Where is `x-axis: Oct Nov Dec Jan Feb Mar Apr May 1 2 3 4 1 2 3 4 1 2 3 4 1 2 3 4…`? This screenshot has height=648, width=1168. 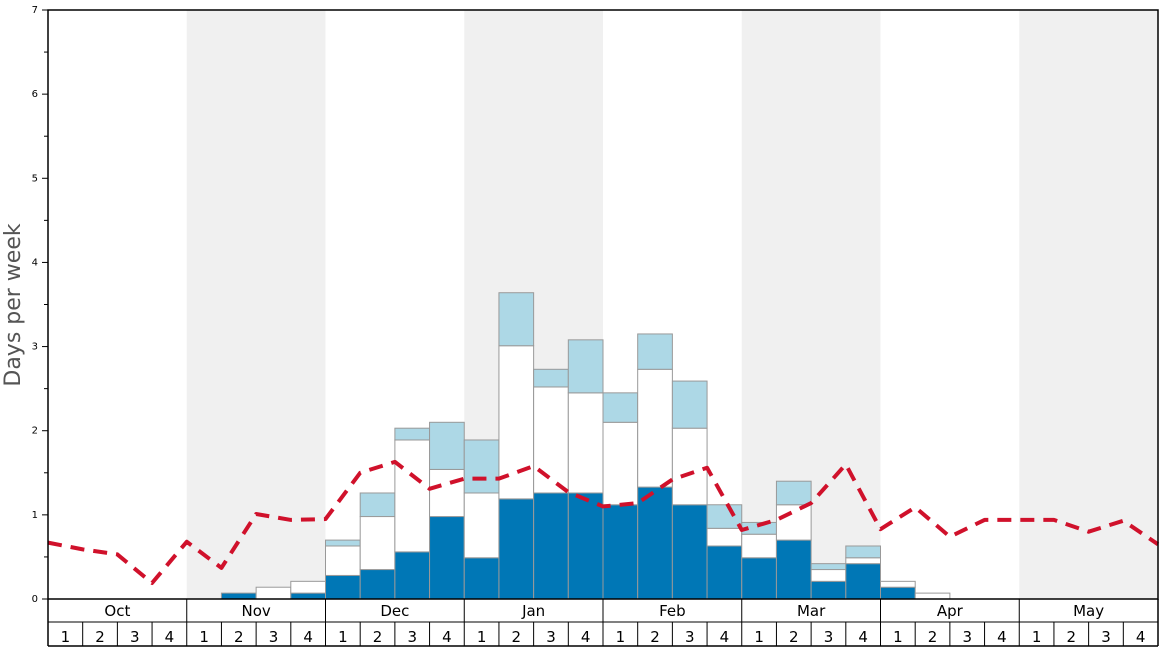
x-axis: Oct Nov Dec Jan Feb Mar Apr May 1 2 3 4 1 2 3 4 1 2 3 4 1 2 3 4… is located at coordinates (603, 623).